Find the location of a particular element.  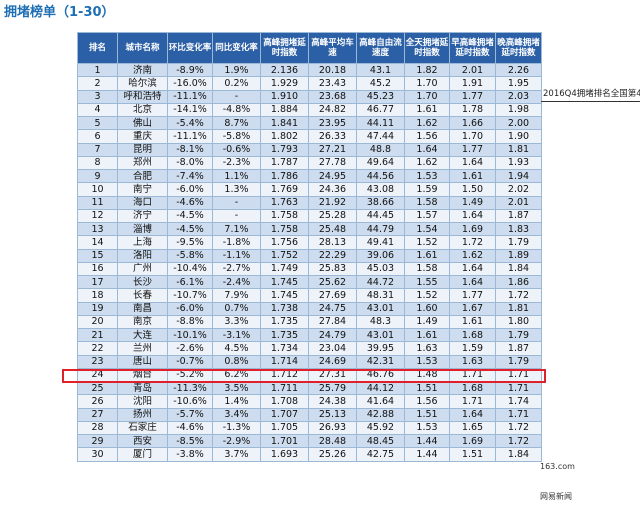

cell-mom: -6.1% is located at coordinates (190, 282).